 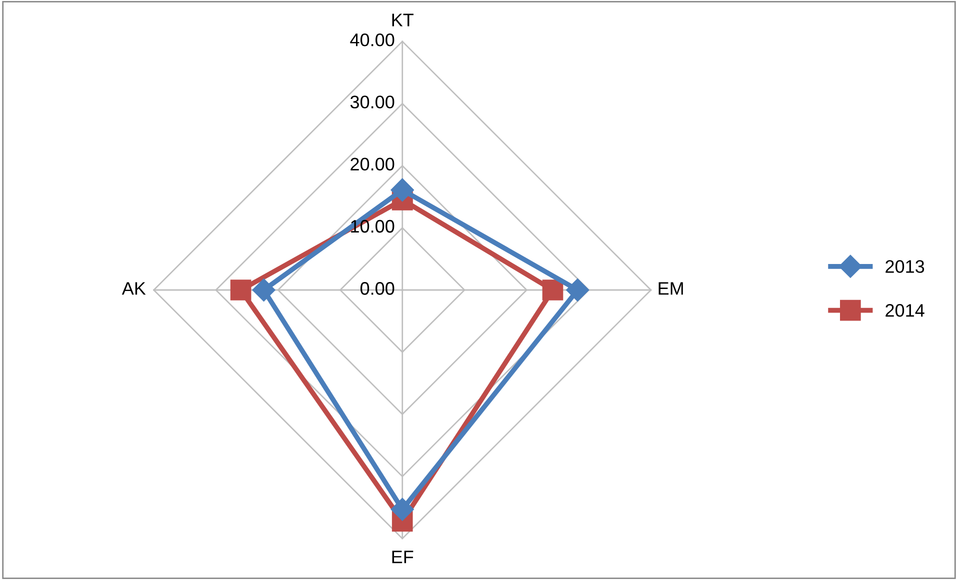 I want to click on y-tick-label: 0.00, so click(x=377, y=288).